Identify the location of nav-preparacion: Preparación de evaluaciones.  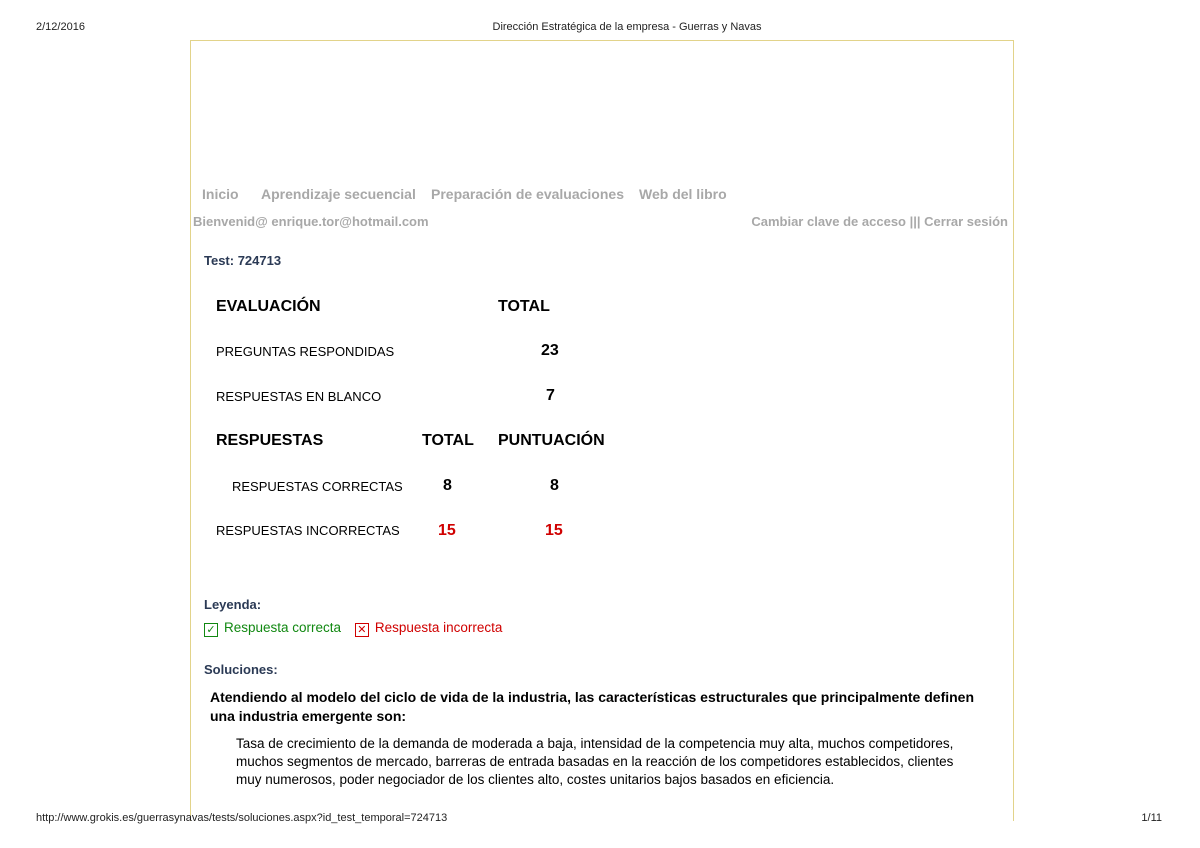
(527, 194).